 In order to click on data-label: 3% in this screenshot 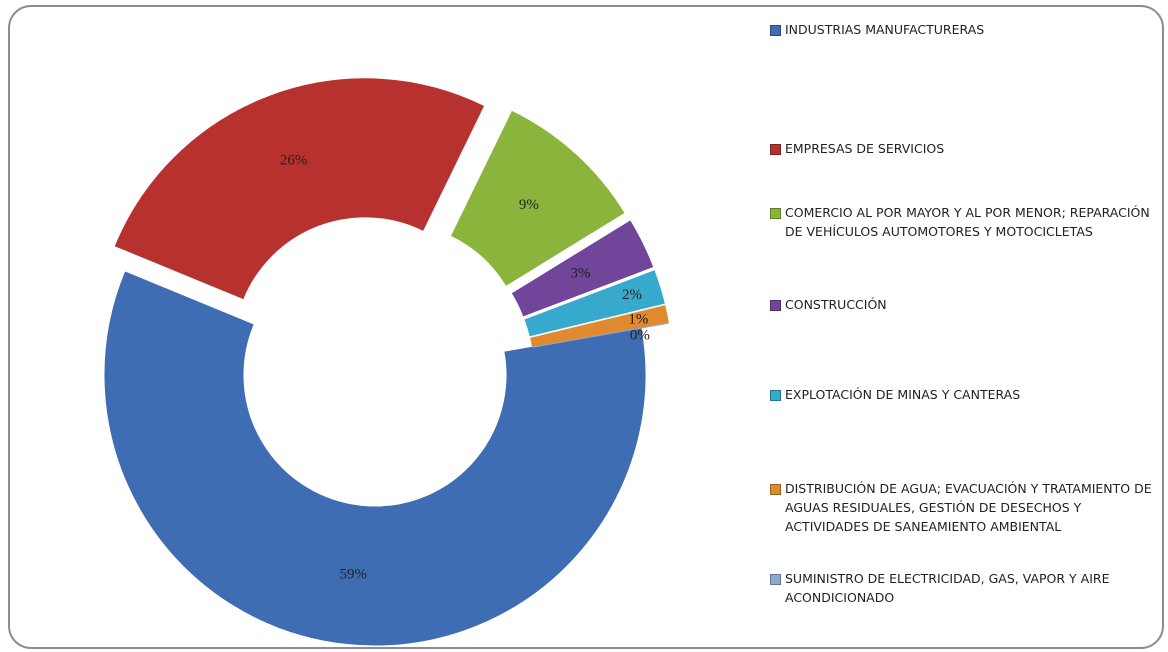, I will do `click(580, 273)`.